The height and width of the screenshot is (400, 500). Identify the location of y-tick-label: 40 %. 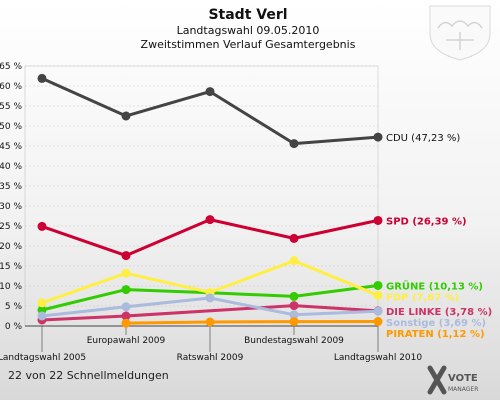
(11, 167).